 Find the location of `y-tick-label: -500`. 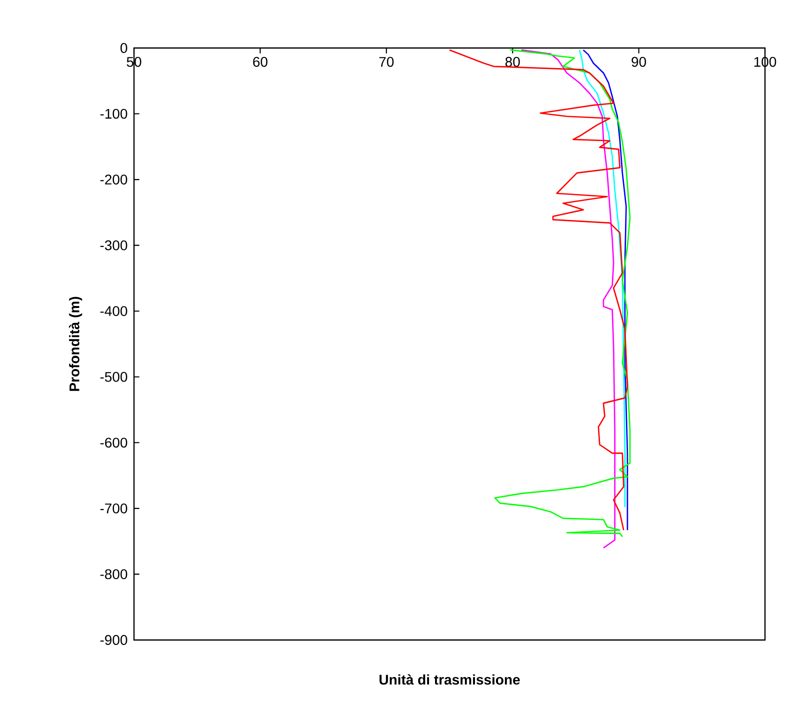

y-tick-label: -500 is located at coordinates (114, 377).